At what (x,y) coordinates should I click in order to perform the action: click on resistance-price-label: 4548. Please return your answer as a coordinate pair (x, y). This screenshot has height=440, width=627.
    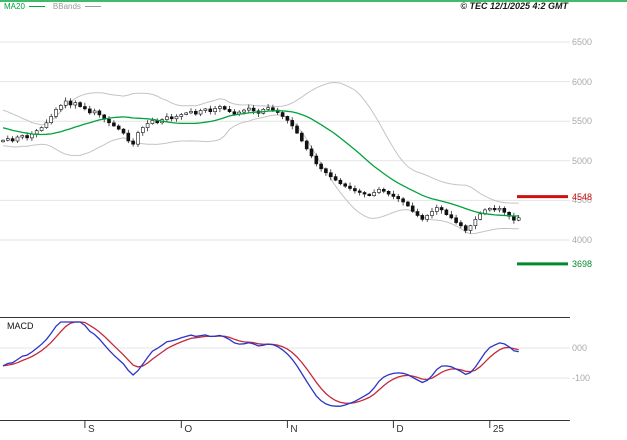
    Looking at the image, I should click on (582, 196).